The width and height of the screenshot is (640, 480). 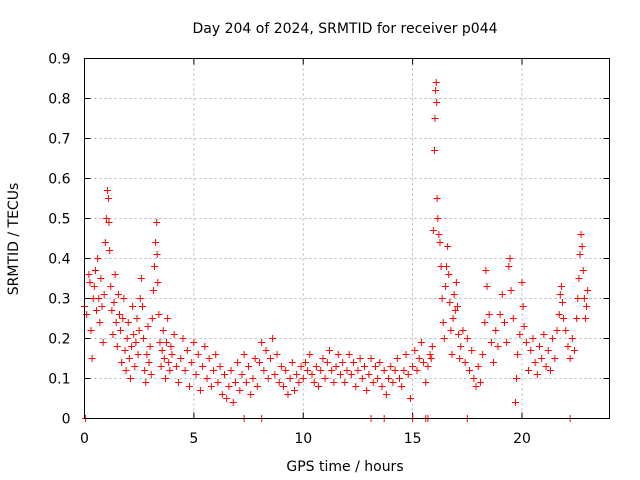 I want to click on y-tick-label: 0.4, so click(x=59, y=260).